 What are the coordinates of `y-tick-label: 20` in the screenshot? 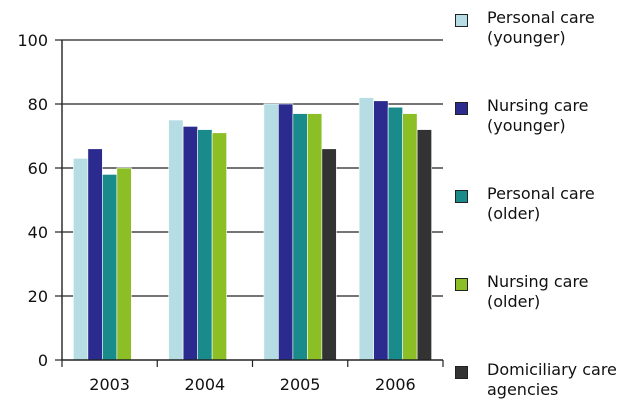 It's located at (38, 296).